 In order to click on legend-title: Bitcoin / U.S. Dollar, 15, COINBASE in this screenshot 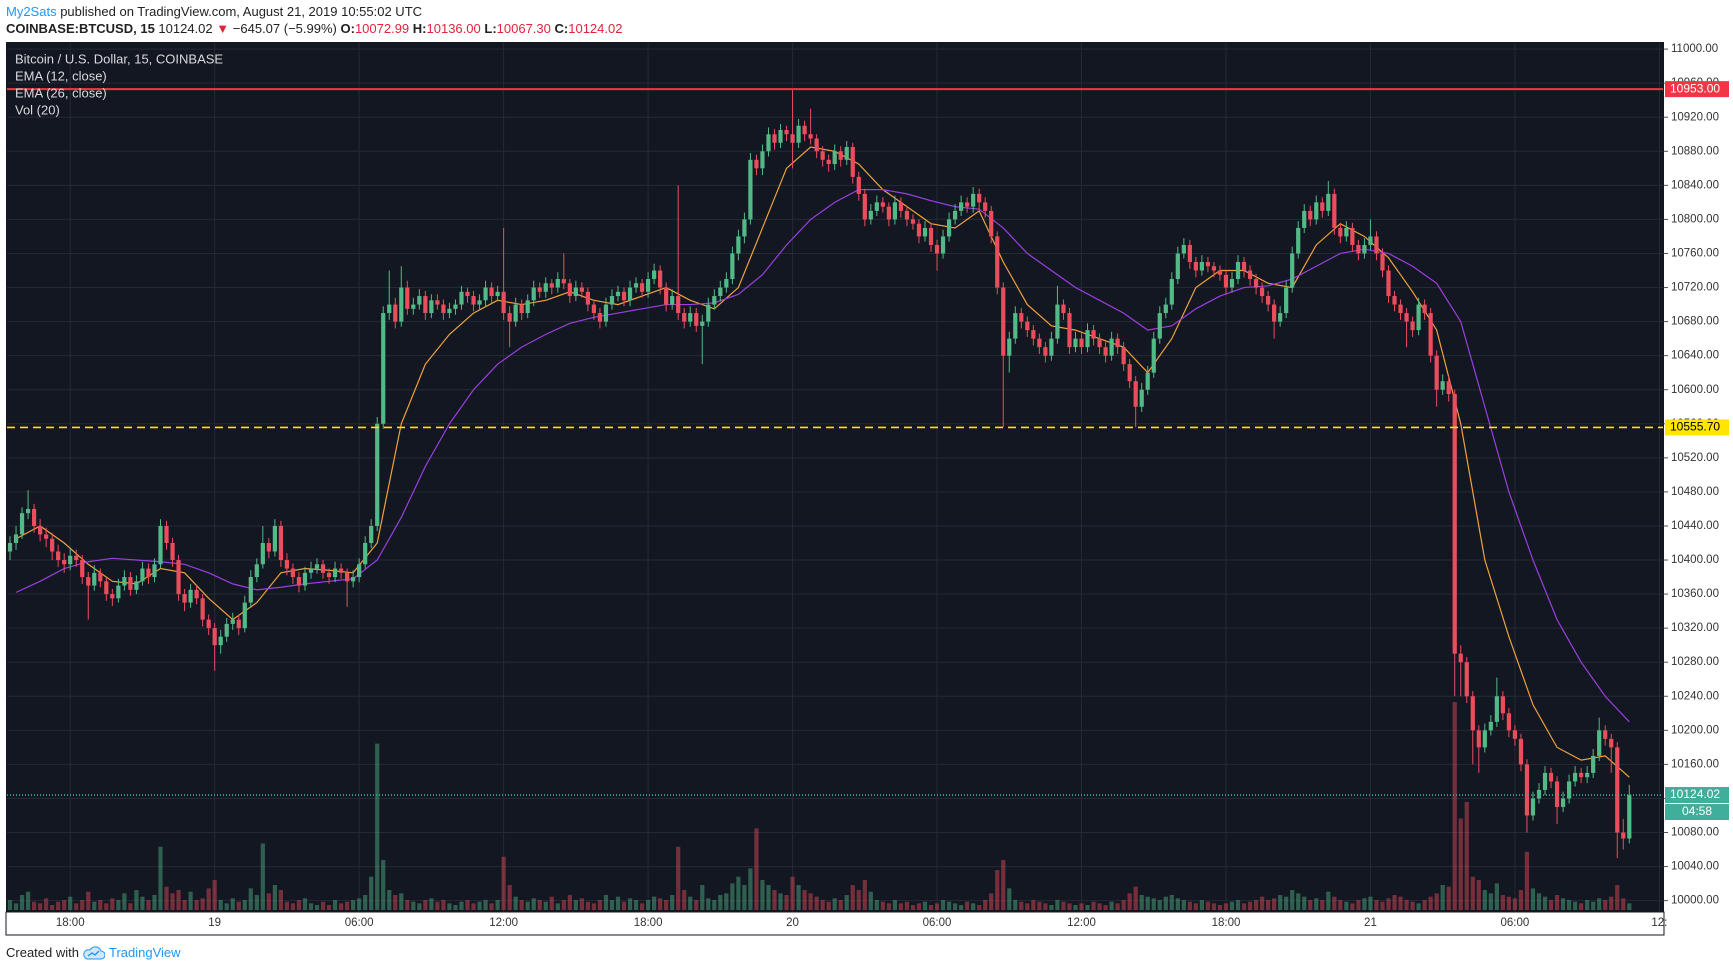, I will do `click(119, 58)`.